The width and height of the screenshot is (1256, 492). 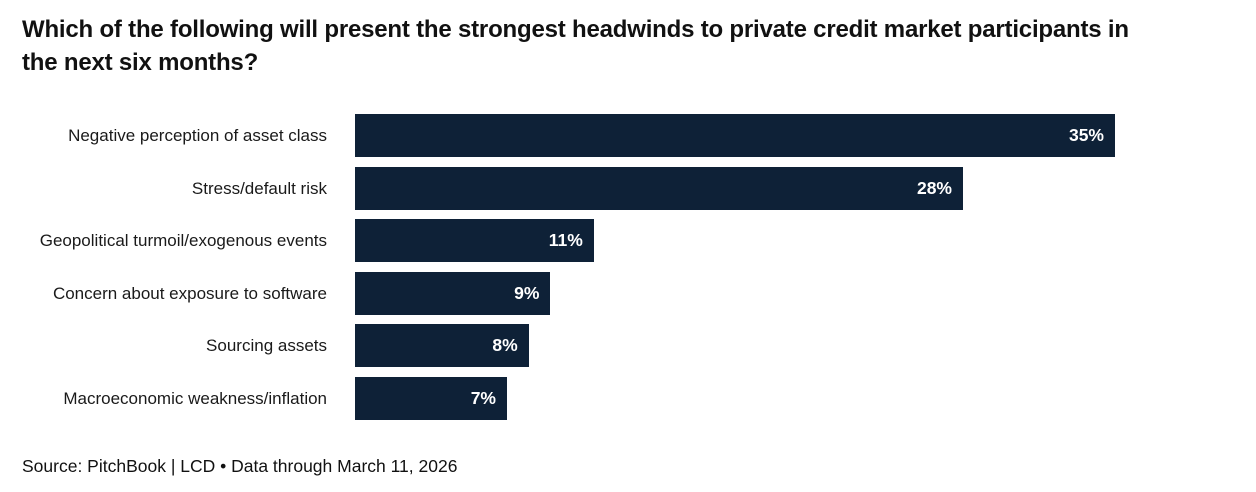 What do you see at coordinates (431, 398) in the screenshot?
I see `bar: 7%` at bounding box center [431, 398].